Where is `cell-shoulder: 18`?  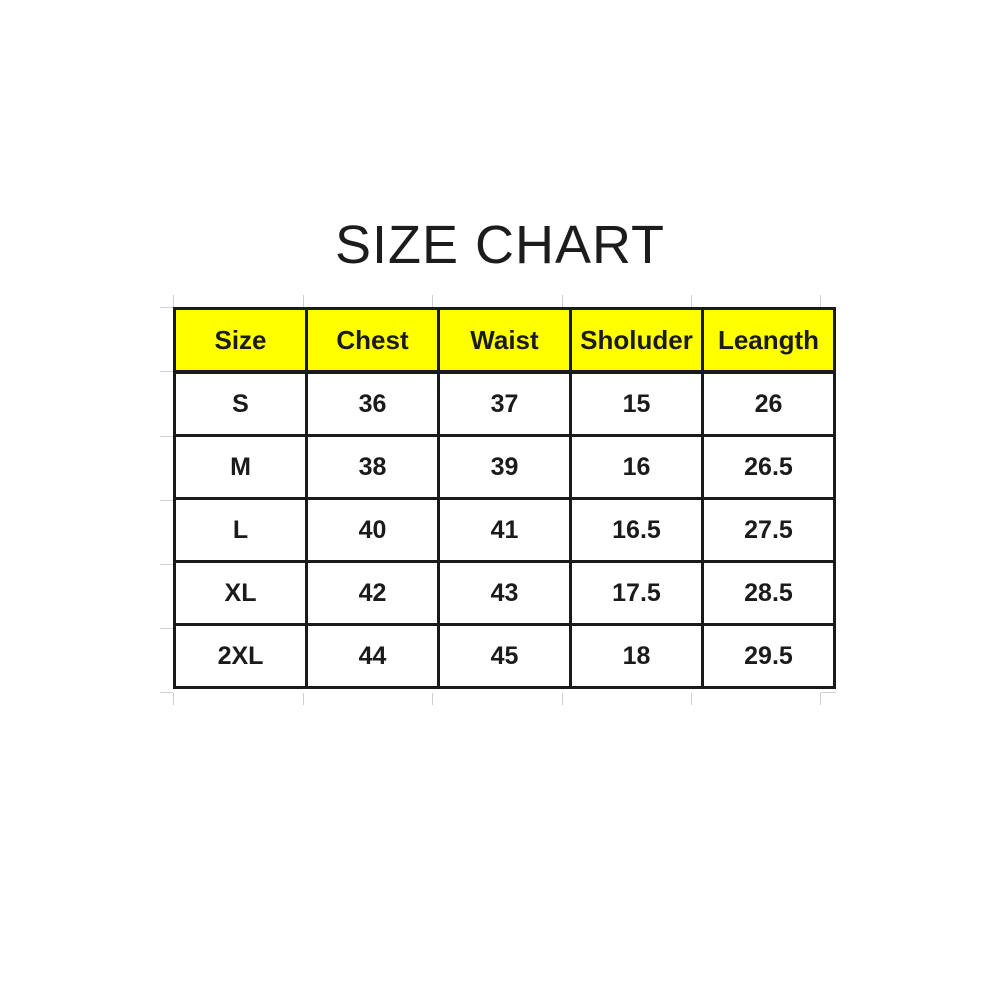
cell-shoulder: 18 is located at coordinates (636, 656).